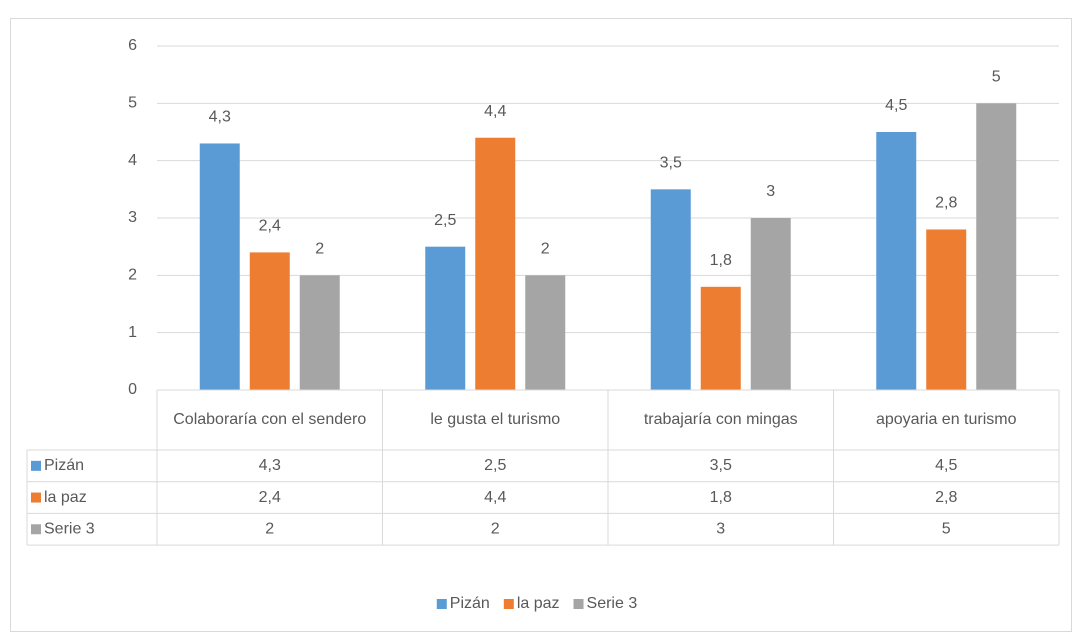 This screenshot has height=634, width=1074. I want to click on data-label: 2,5, so click(445, 220).